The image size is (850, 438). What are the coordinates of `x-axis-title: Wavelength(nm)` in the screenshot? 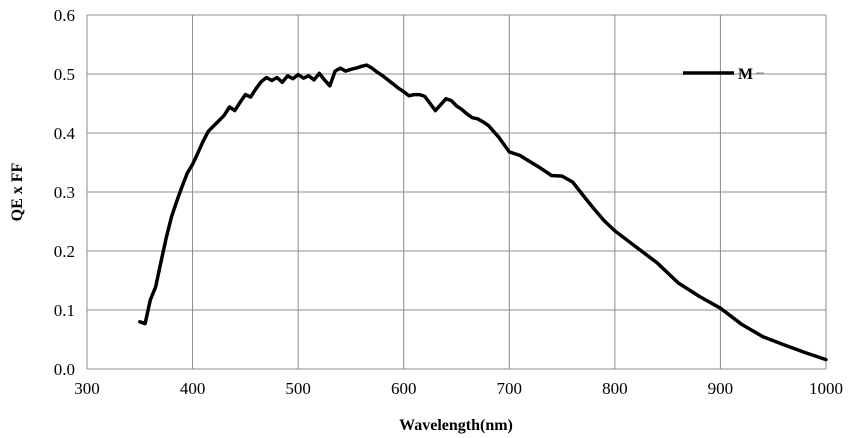 It's located at (456, 425).